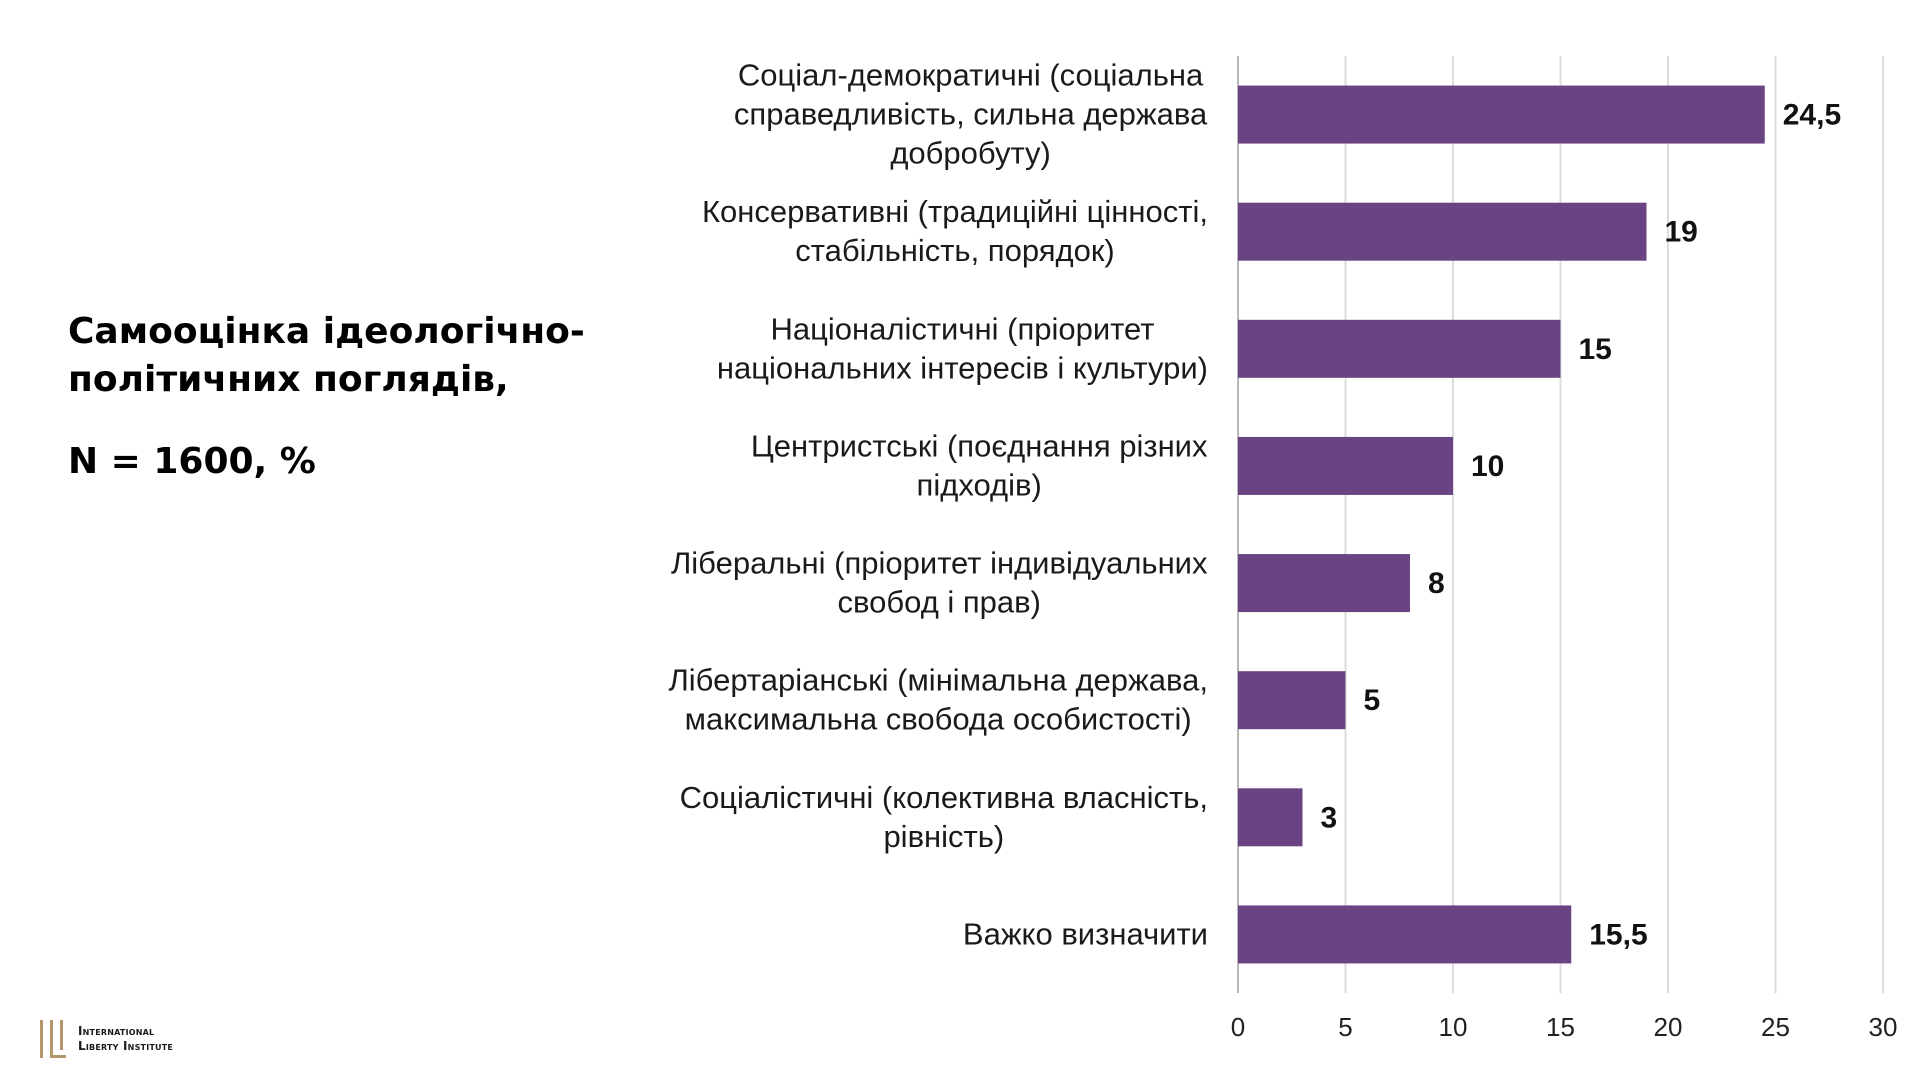 The width and height of the screenshot is (1920, 1080). What do you see at coordinates (1775, 1027) in the screenshot?
I see `x-tick-label: 25` at bounding box center [1775, 1027].